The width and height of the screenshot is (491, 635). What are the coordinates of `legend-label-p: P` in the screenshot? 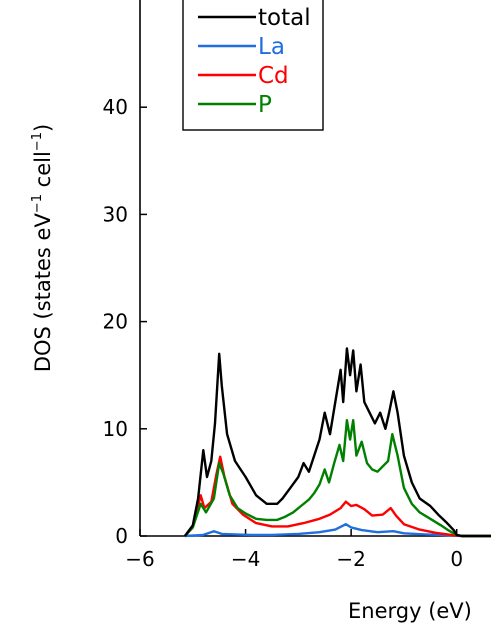 It's located at (265, 105).